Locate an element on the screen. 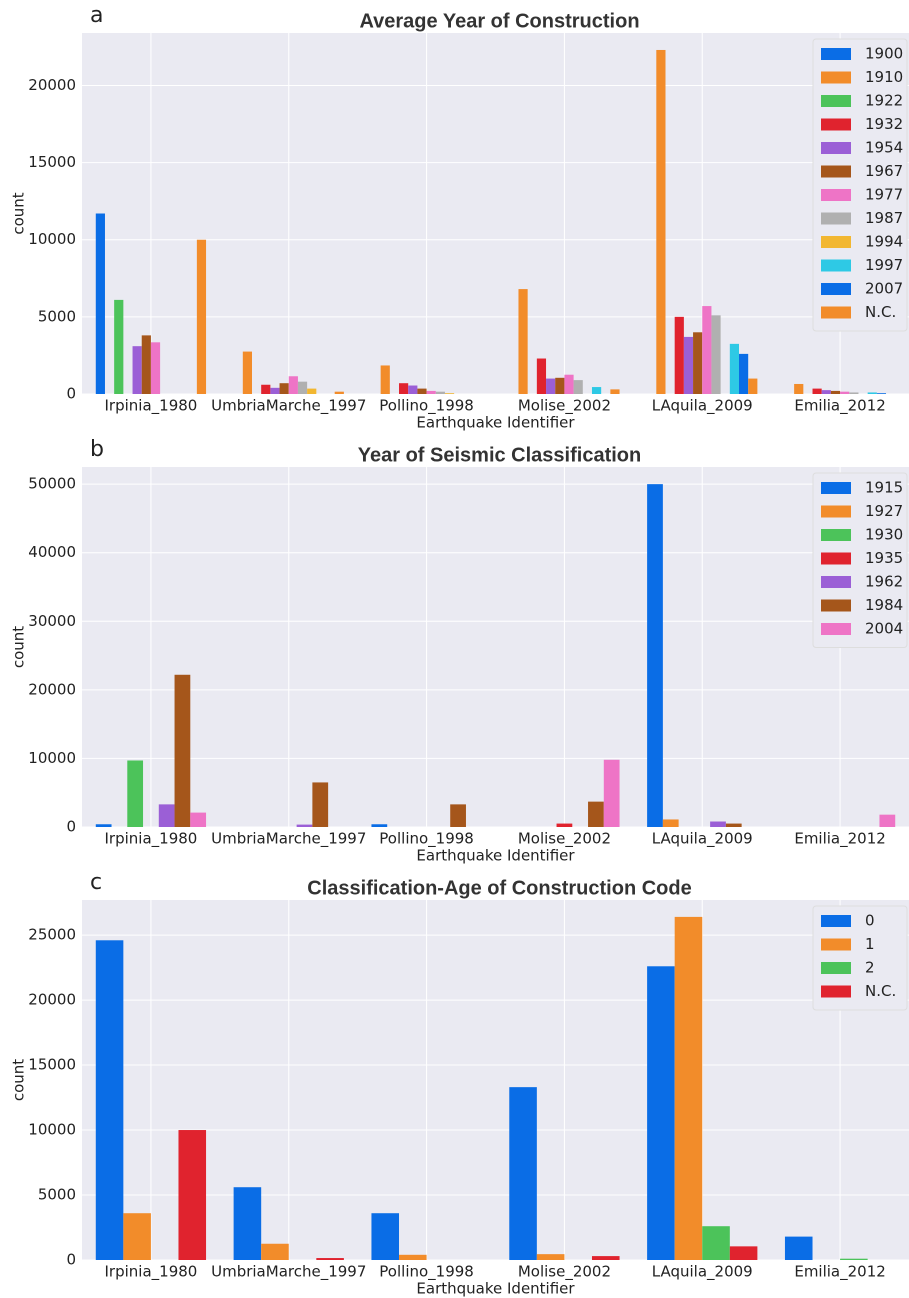 Image resolution: width=909 pixels, height=1298 pixels. legend-label: 1932 is located at coordinates (884, 124).